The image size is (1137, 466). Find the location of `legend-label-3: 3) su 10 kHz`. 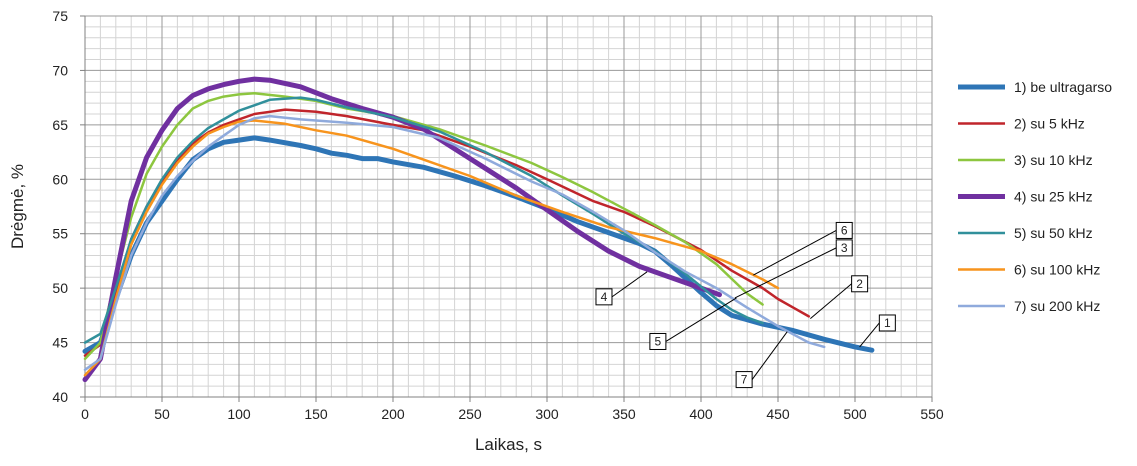

legend-label-3: 3) su 10 kHz is located at coordinates (1053, 160).